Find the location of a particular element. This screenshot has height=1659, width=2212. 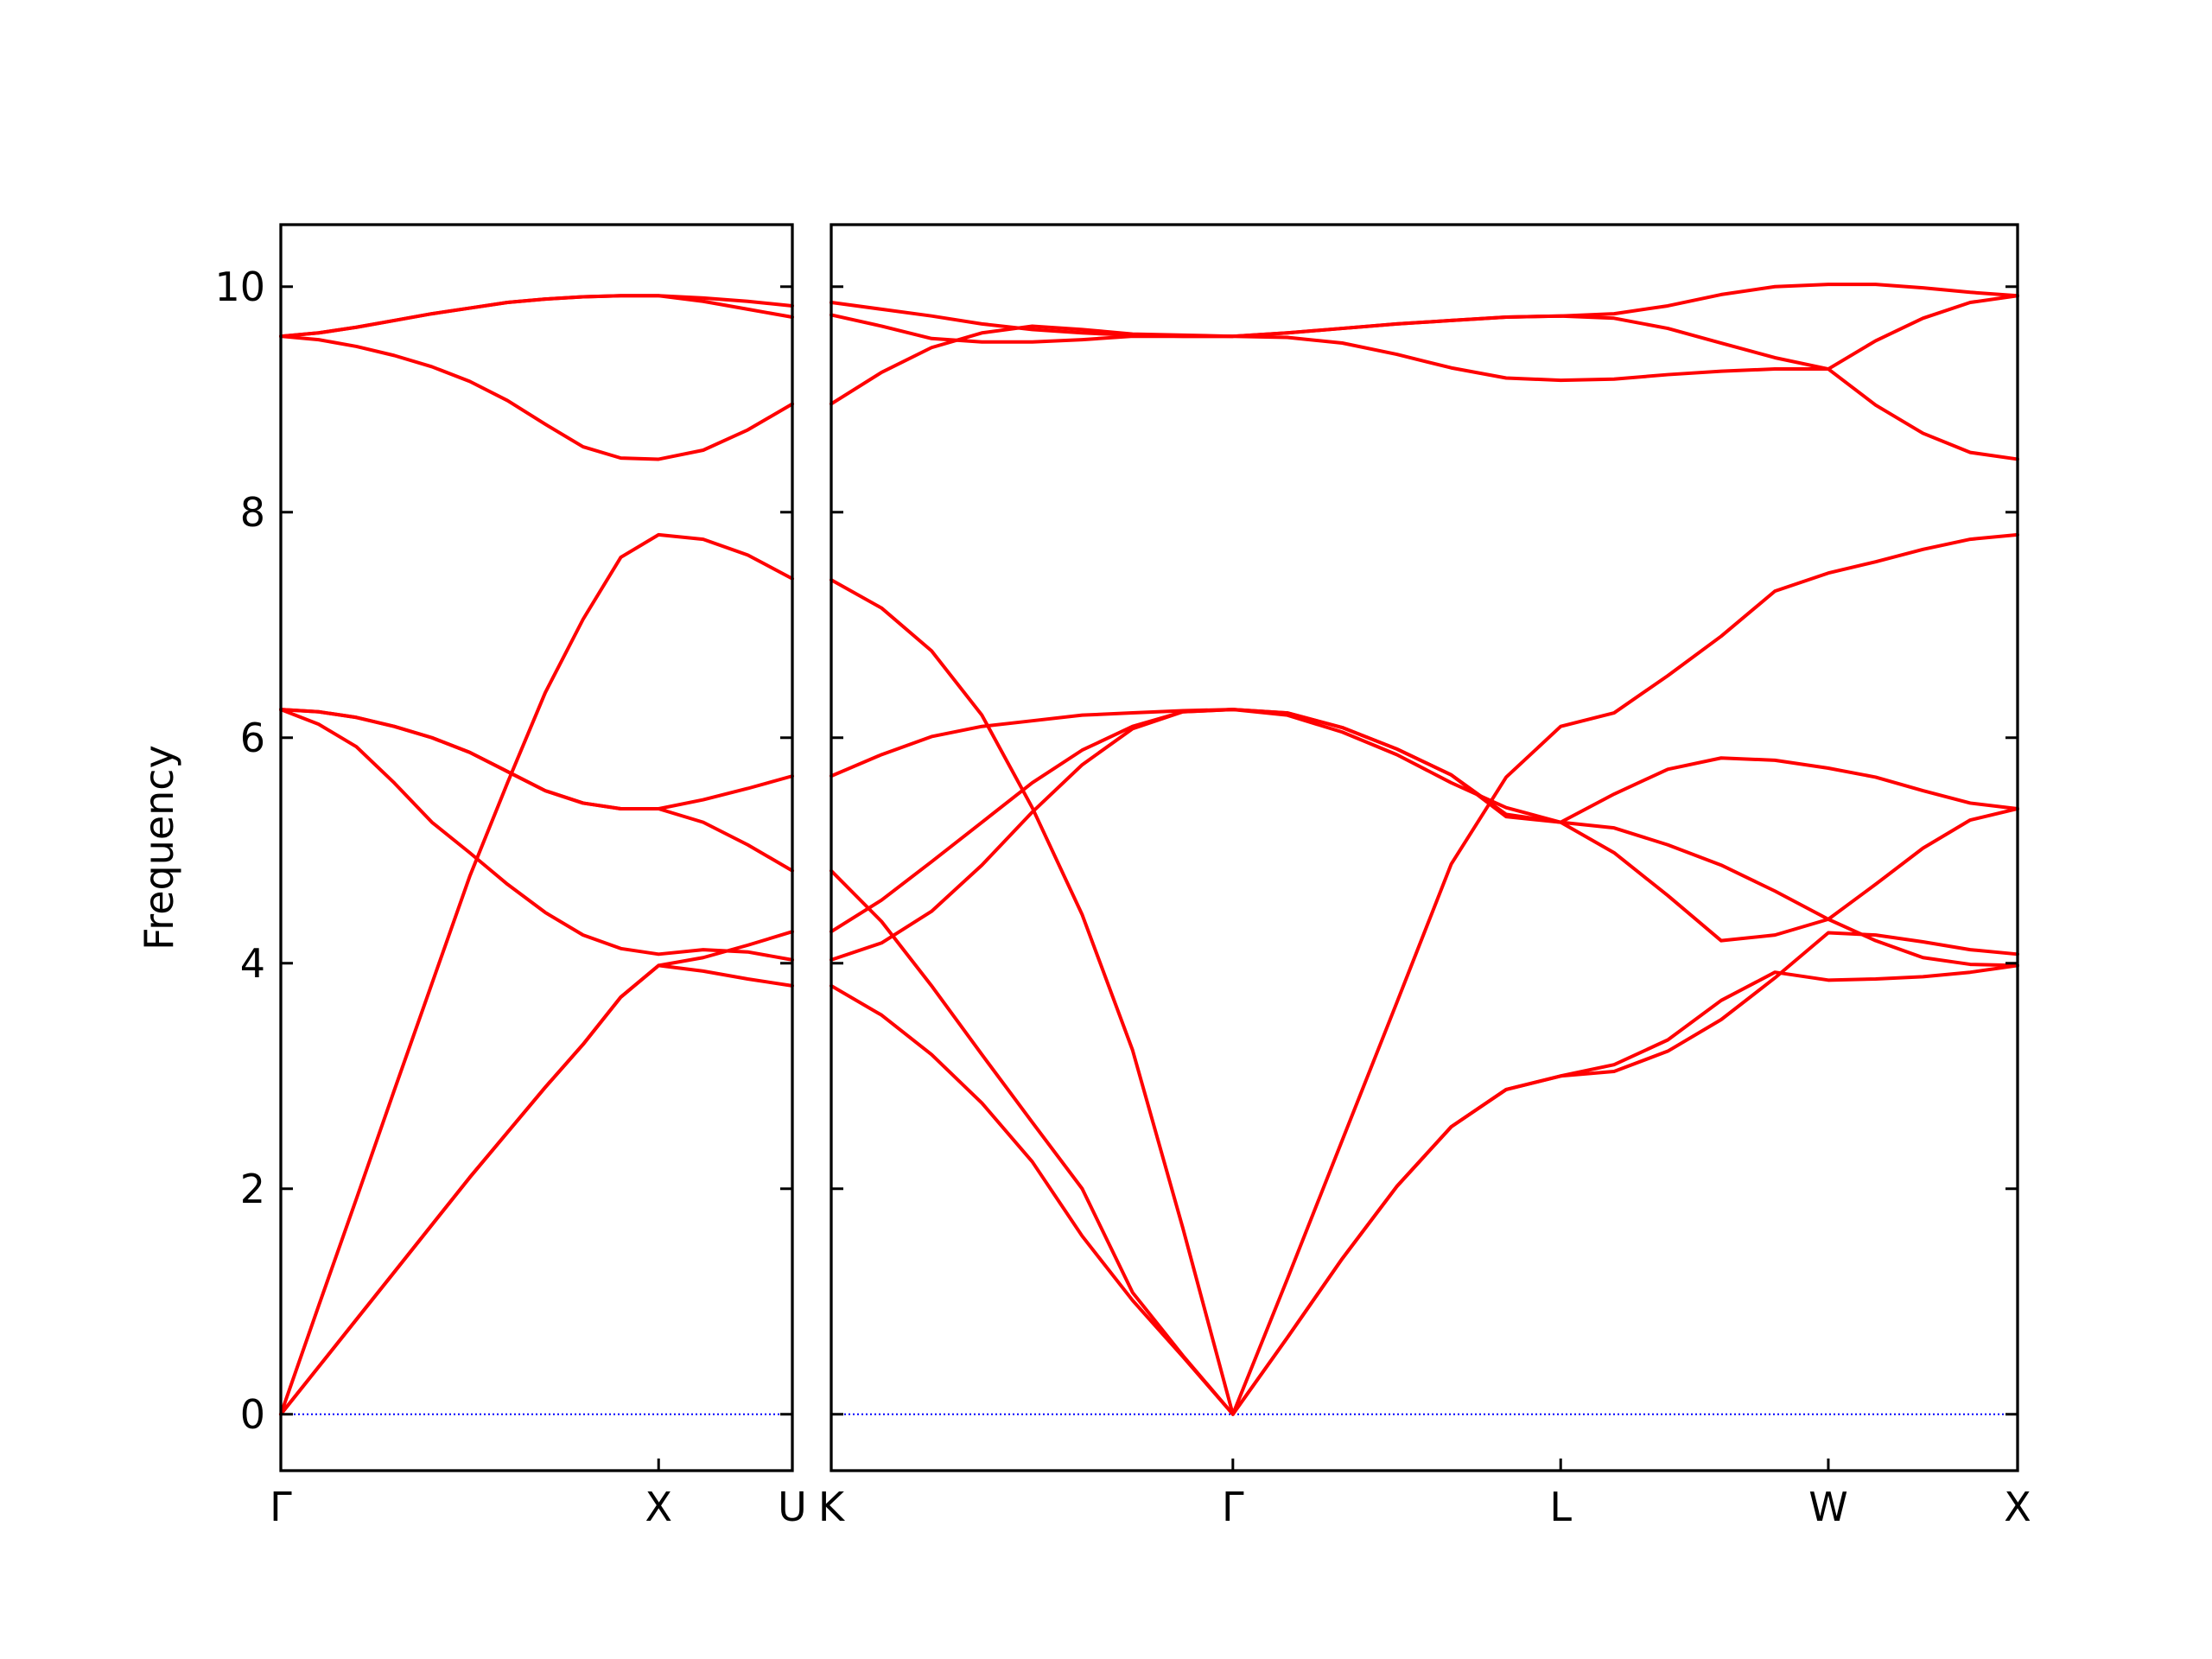

y-tick-label: 0 is located at coordinates (252, 1414).